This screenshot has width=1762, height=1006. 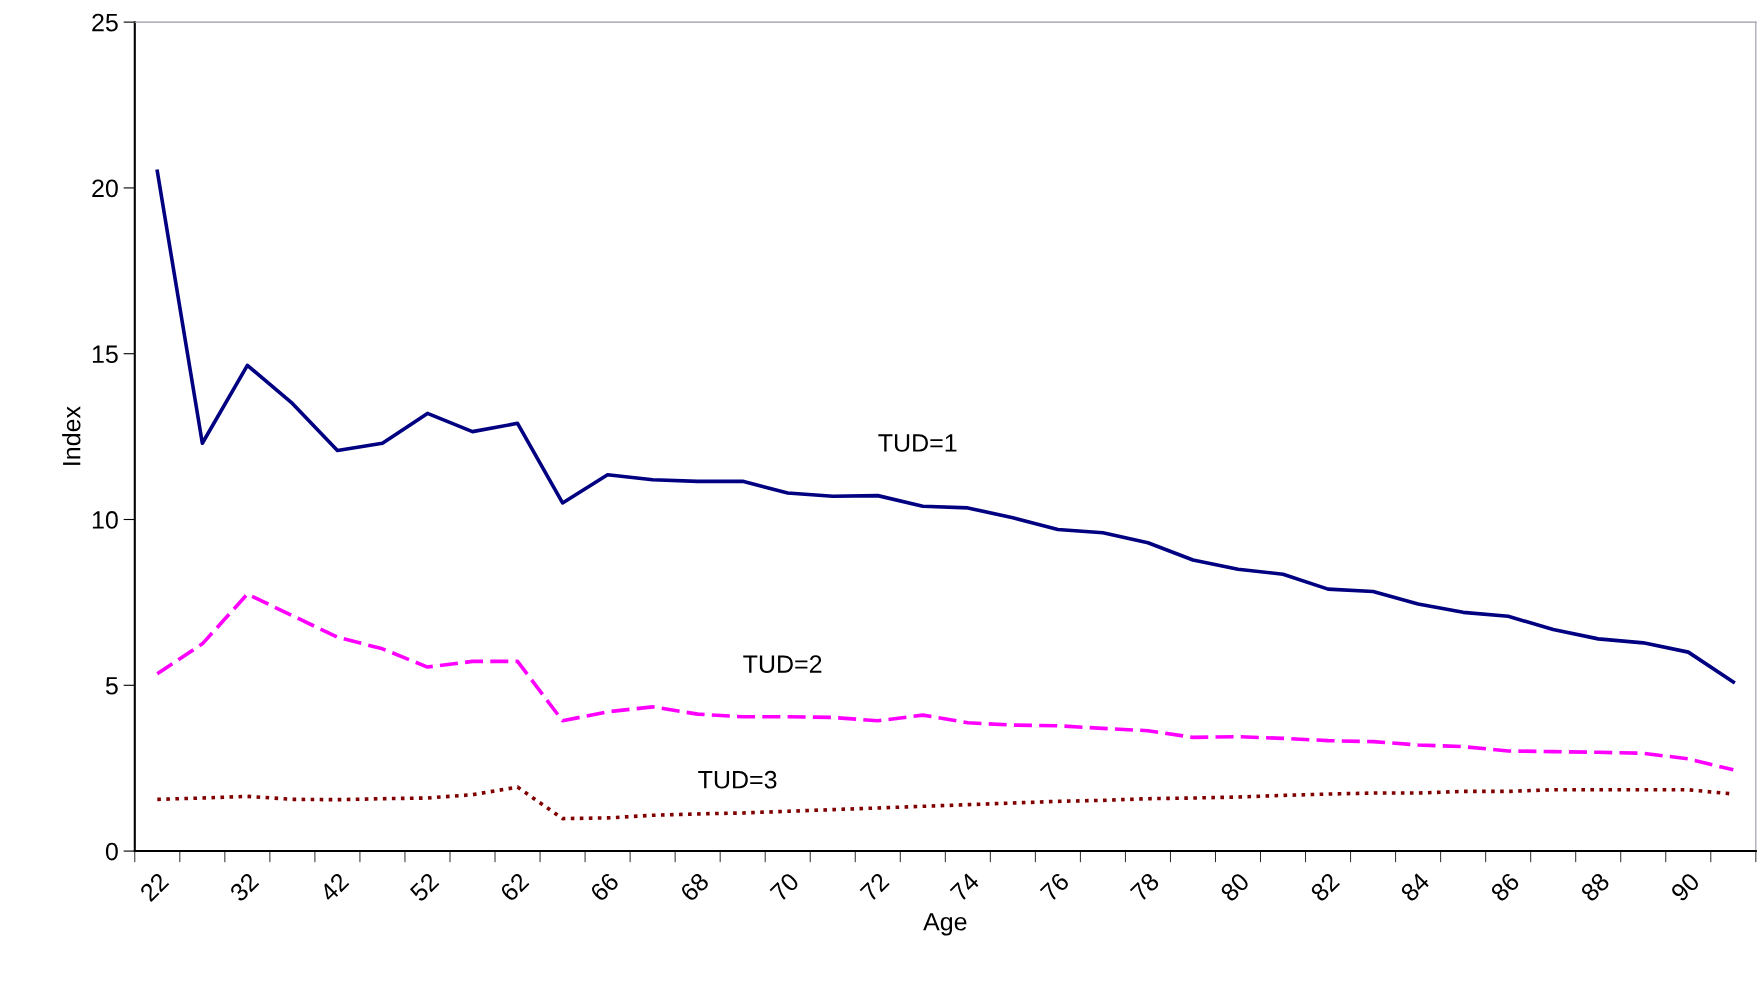 What do you see at coordinates (244, 887) in the screenshot?
I see `x-tick-label: 32` at bounding box center [244, 887].